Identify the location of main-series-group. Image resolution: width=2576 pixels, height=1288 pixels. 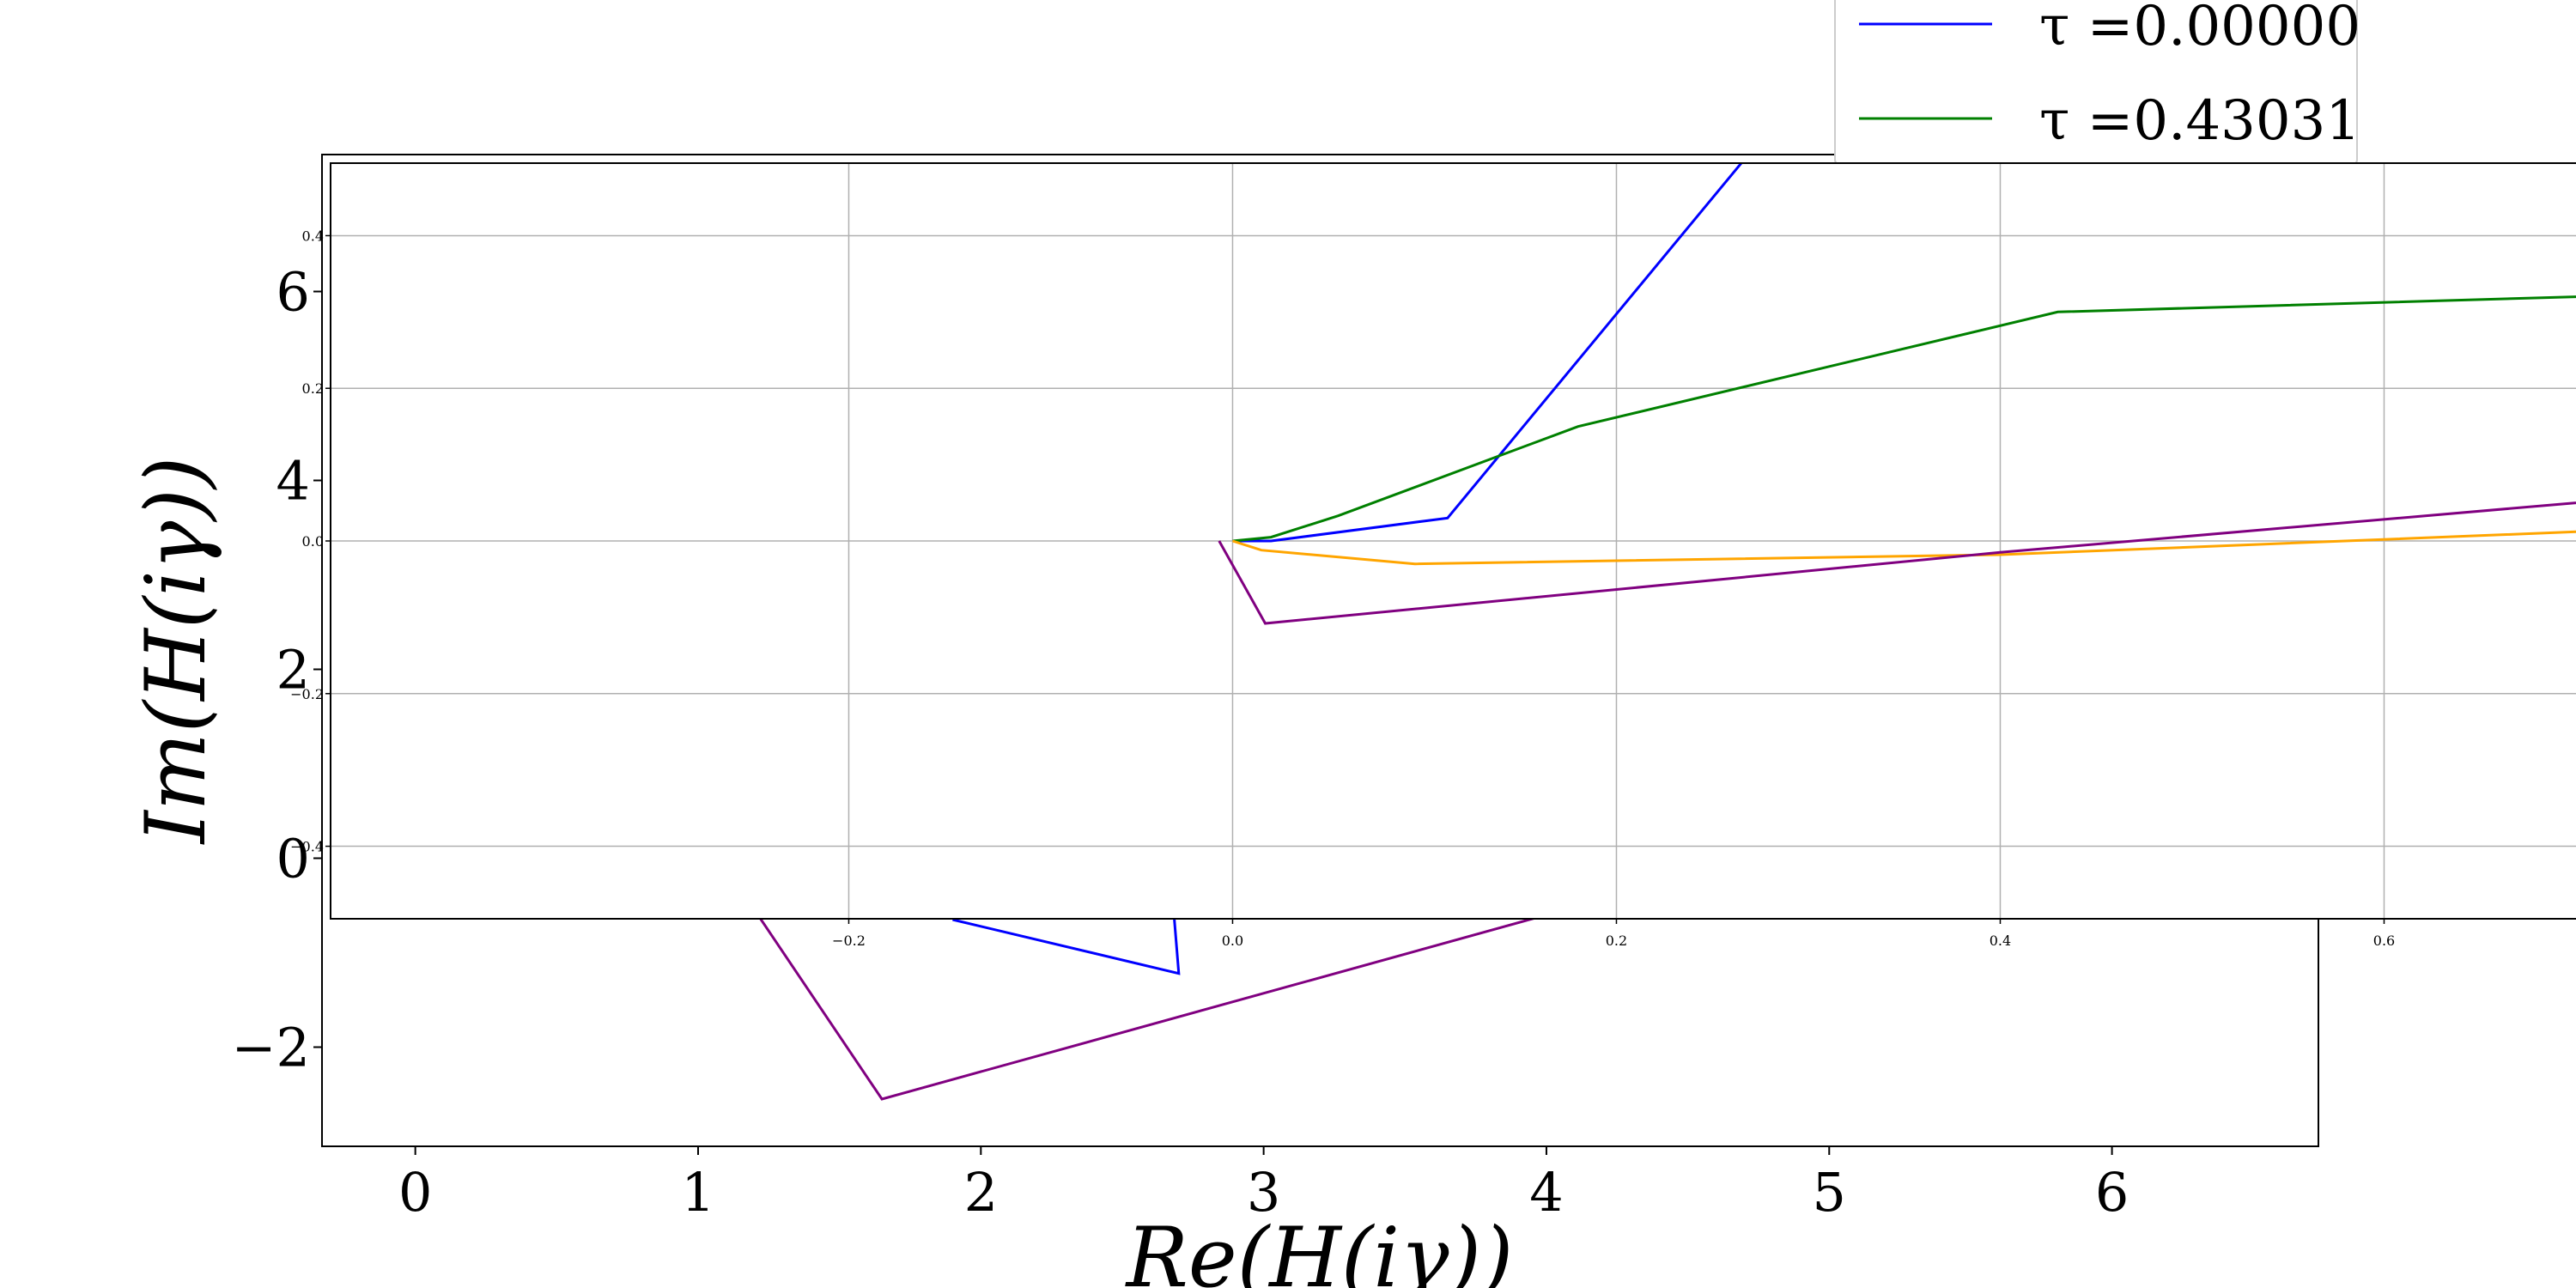
(1535, 1002).